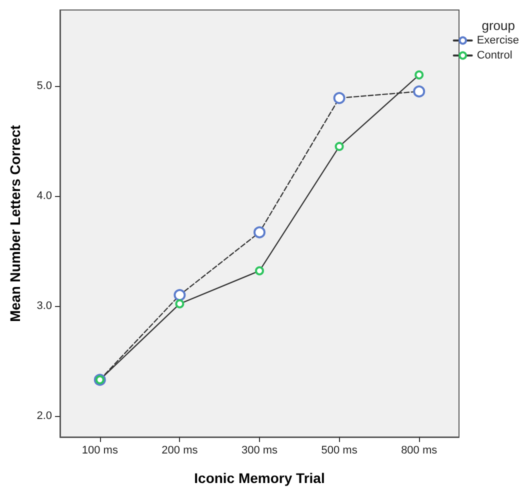 The height and width of the screenshot is (490, 526). I want to click on legend-label: Control, so click(494, 56).